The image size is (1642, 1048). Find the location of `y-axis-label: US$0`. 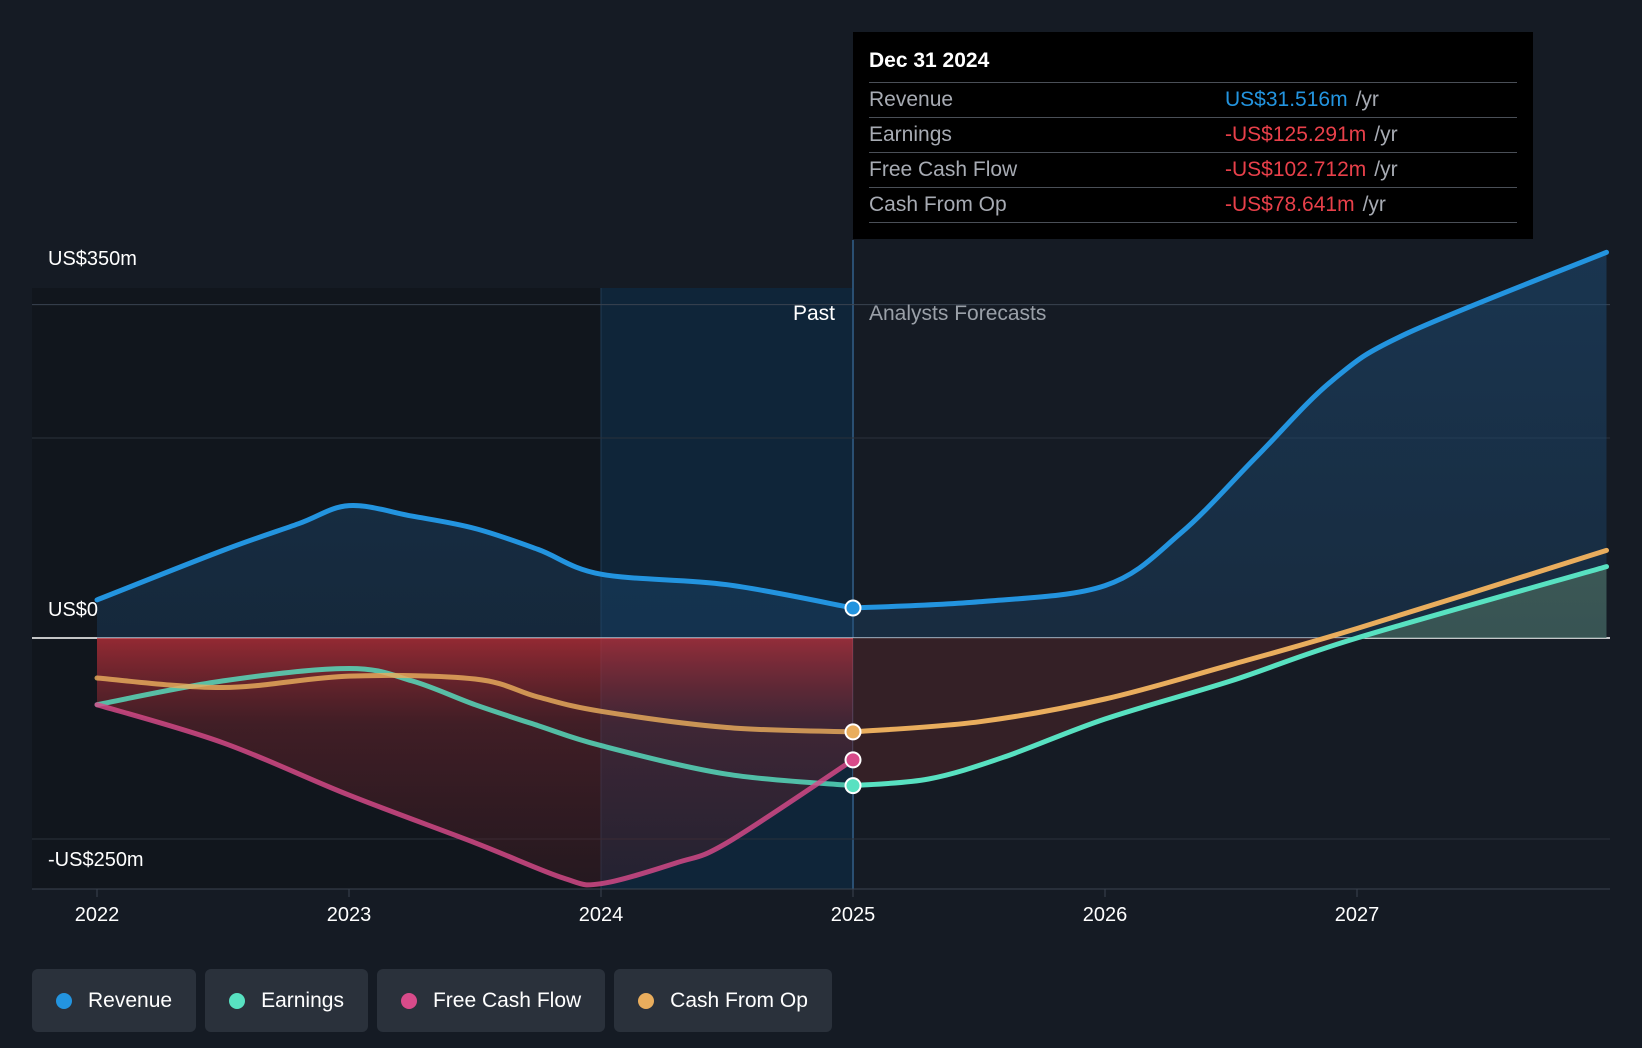

y-axis-label: US$0 is located at coordinates (73, 610).